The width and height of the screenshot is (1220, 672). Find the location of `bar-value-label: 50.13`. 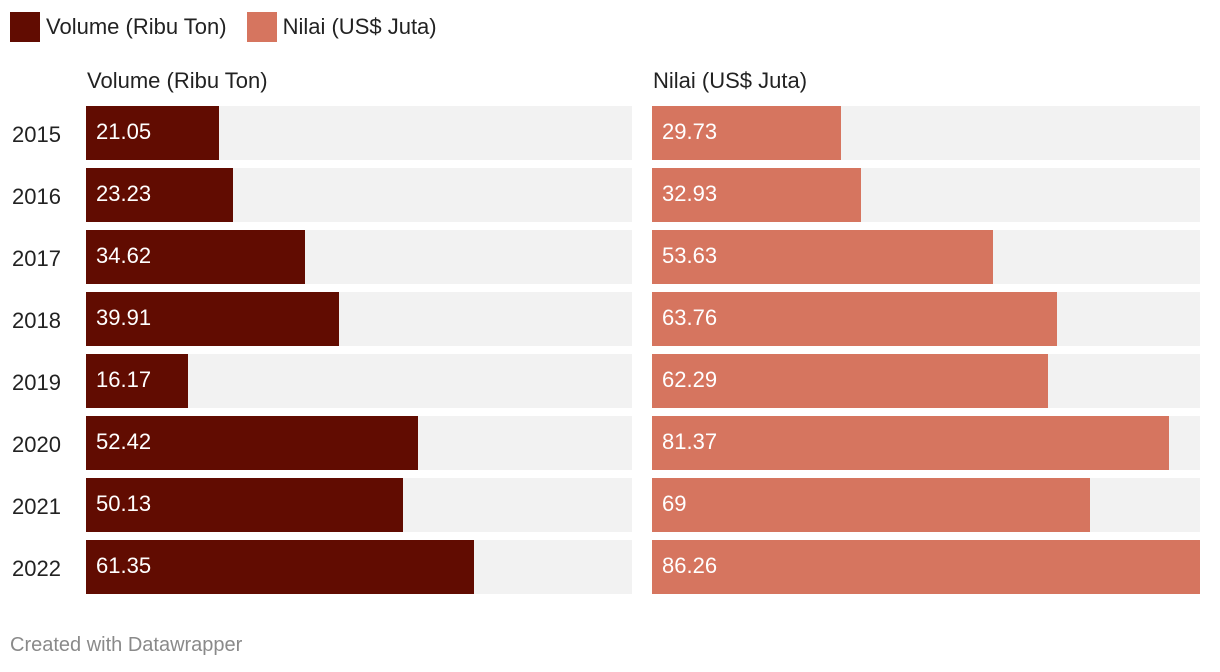

bar-value-label: 50.13 is located at coordinates (124, 503).